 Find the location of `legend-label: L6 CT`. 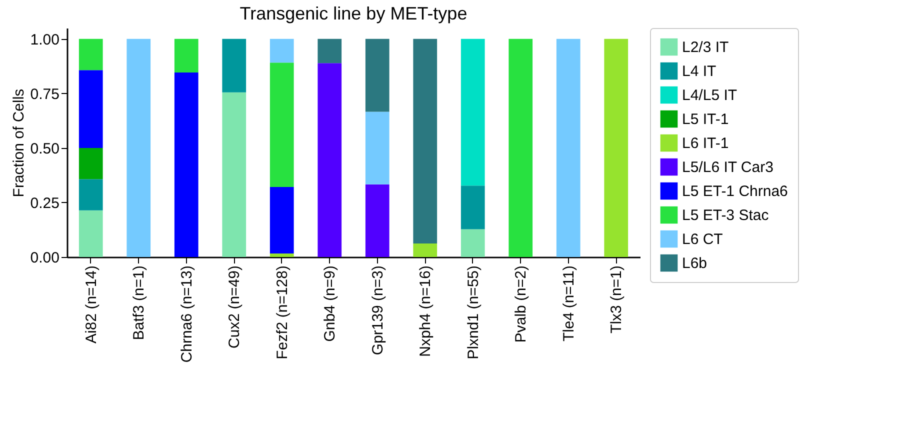

legend-label: L6 CT is located at coordinates (702, 239).